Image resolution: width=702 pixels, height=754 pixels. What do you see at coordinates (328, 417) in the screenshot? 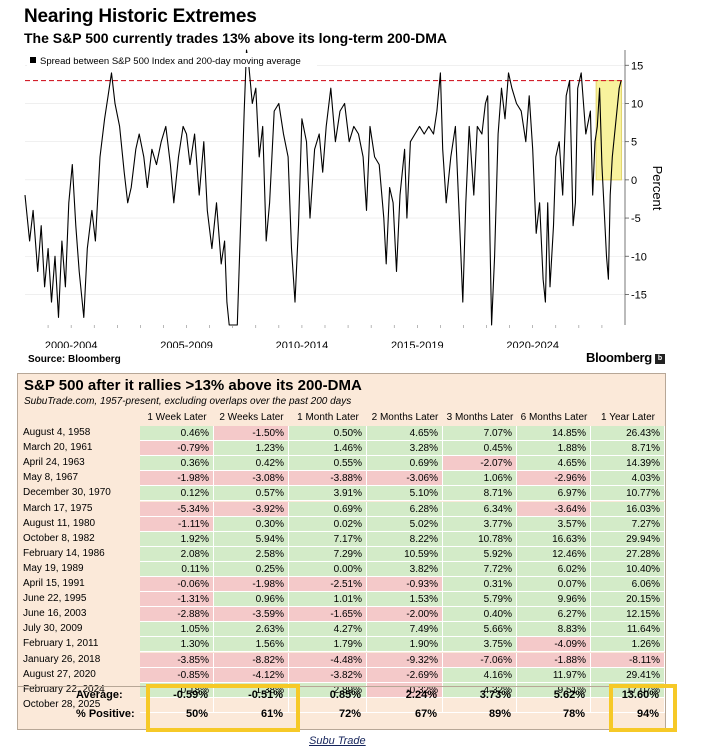
I see `column-header: 1 Month Later` at bounding box center [328, 417].